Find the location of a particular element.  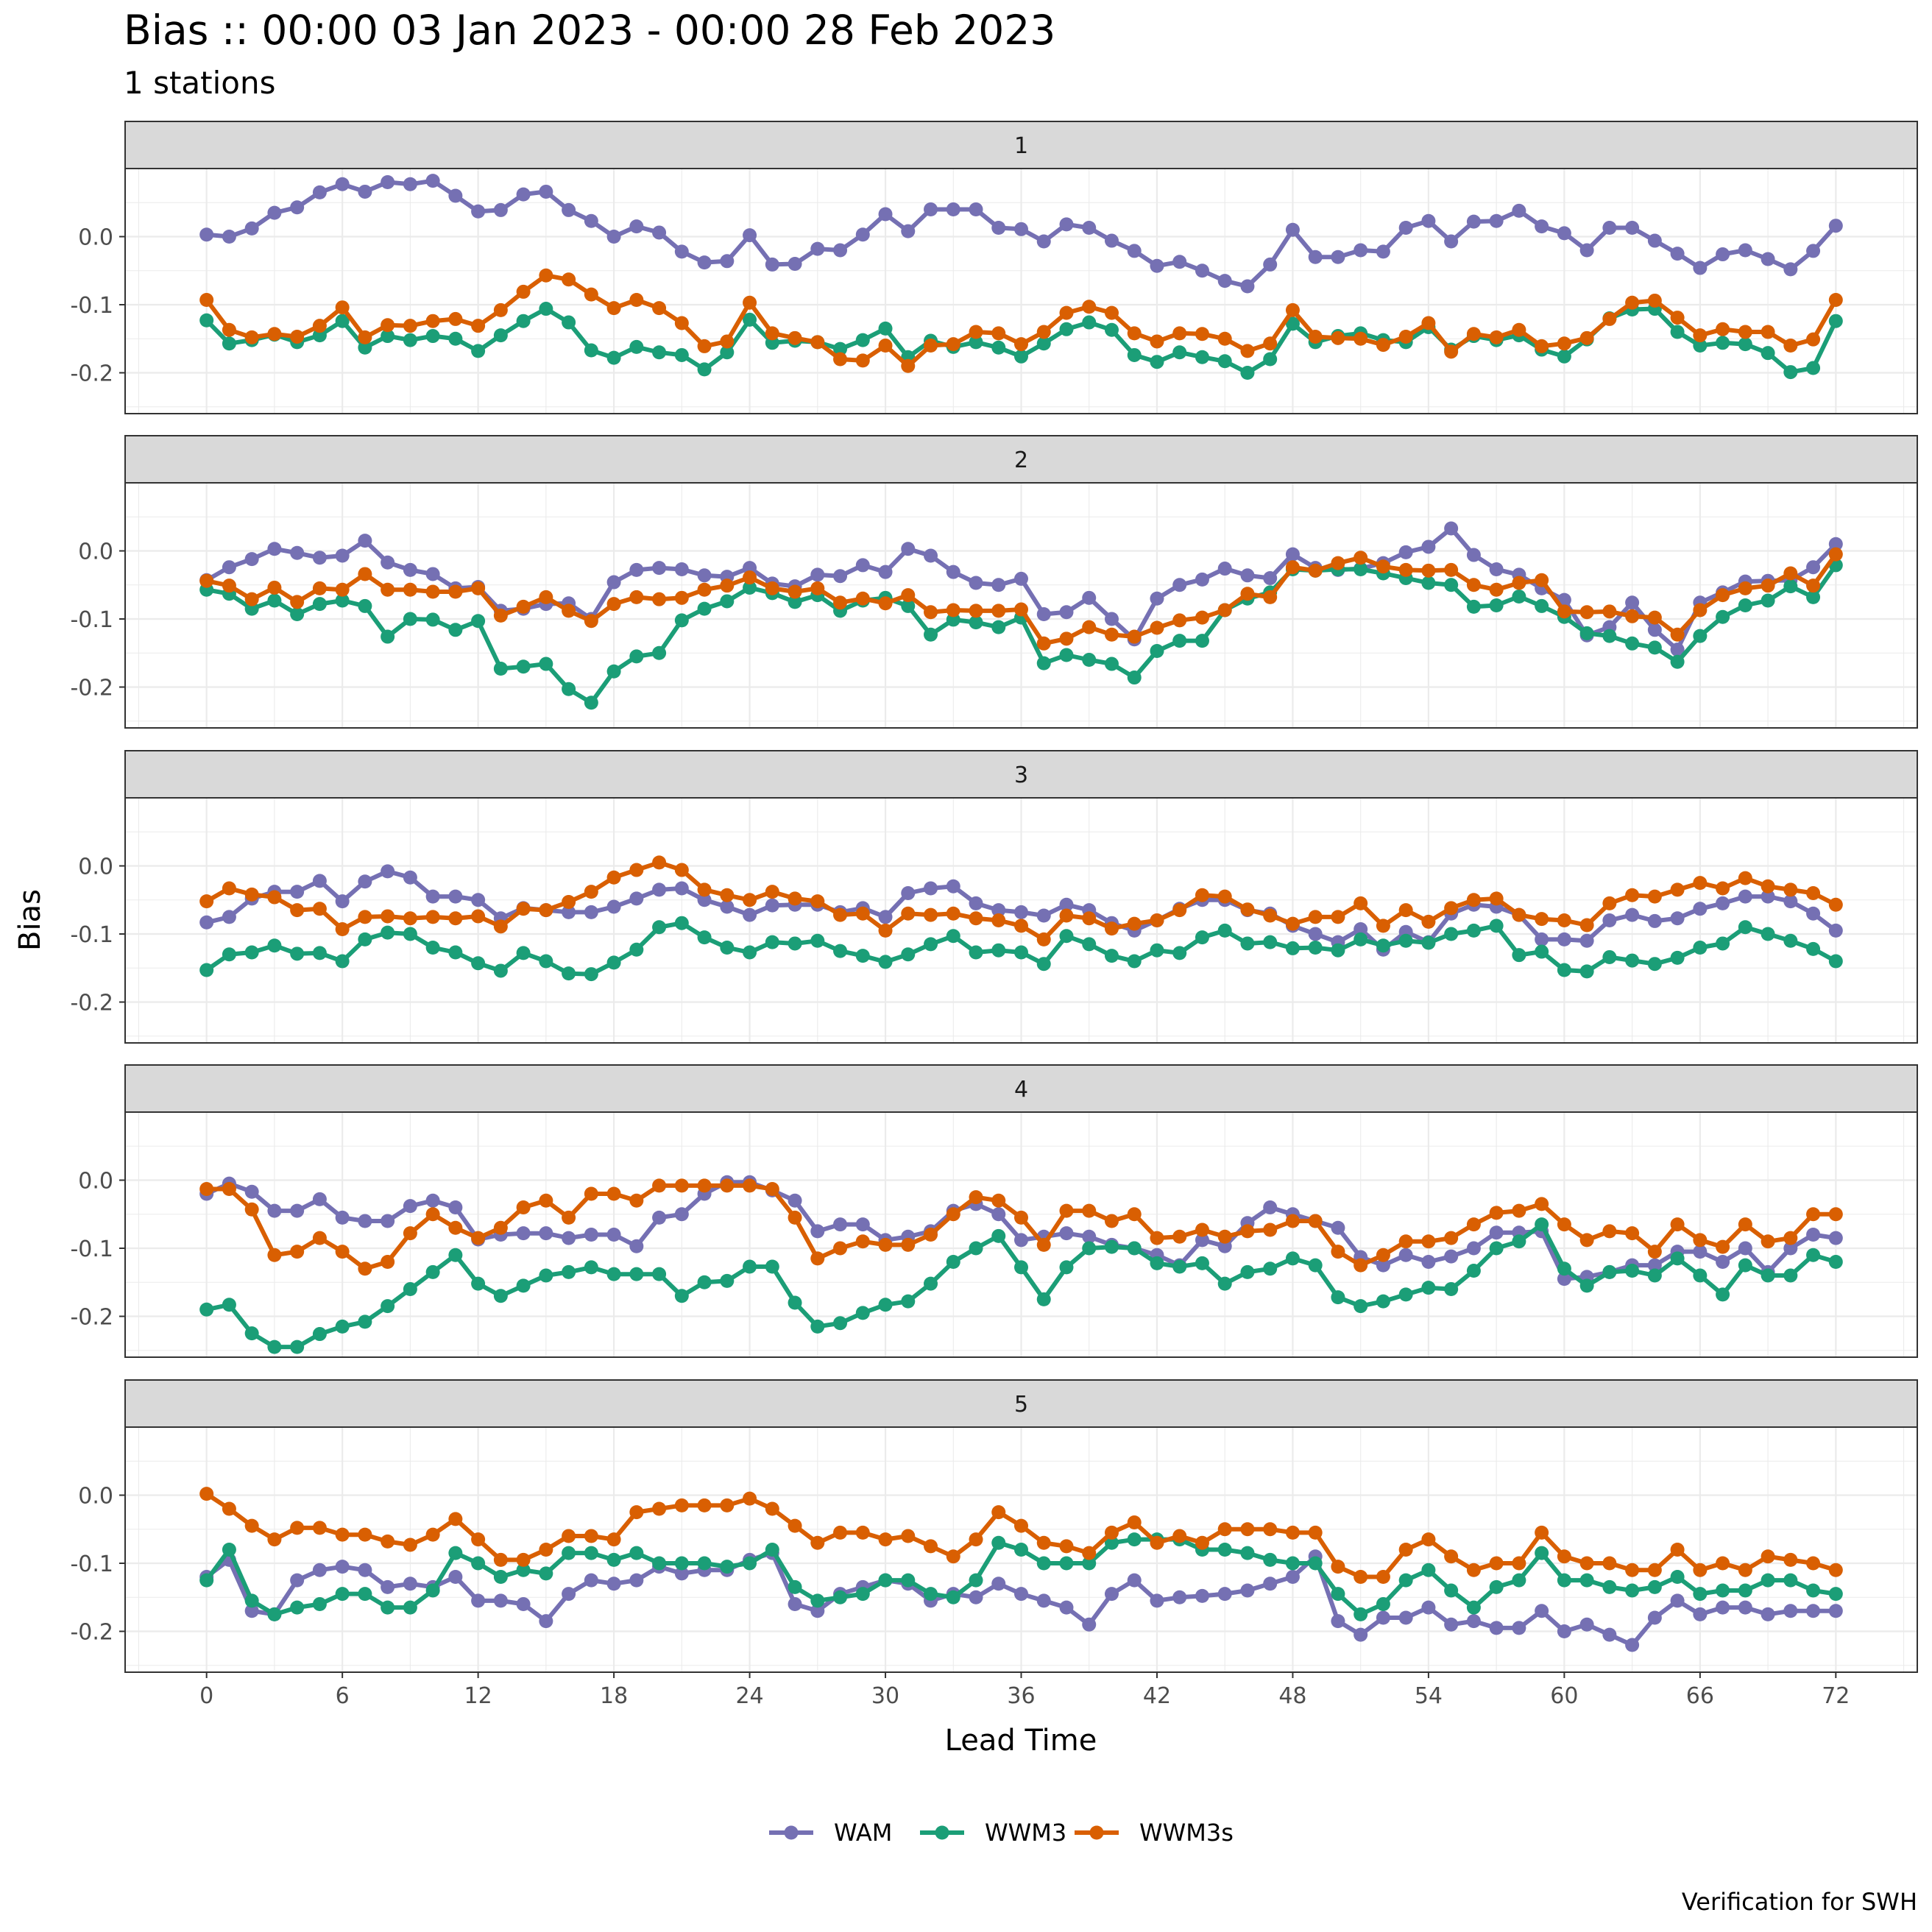

legend: WAM WWM3 WWM3s is located at coordinates (1001, 1833).